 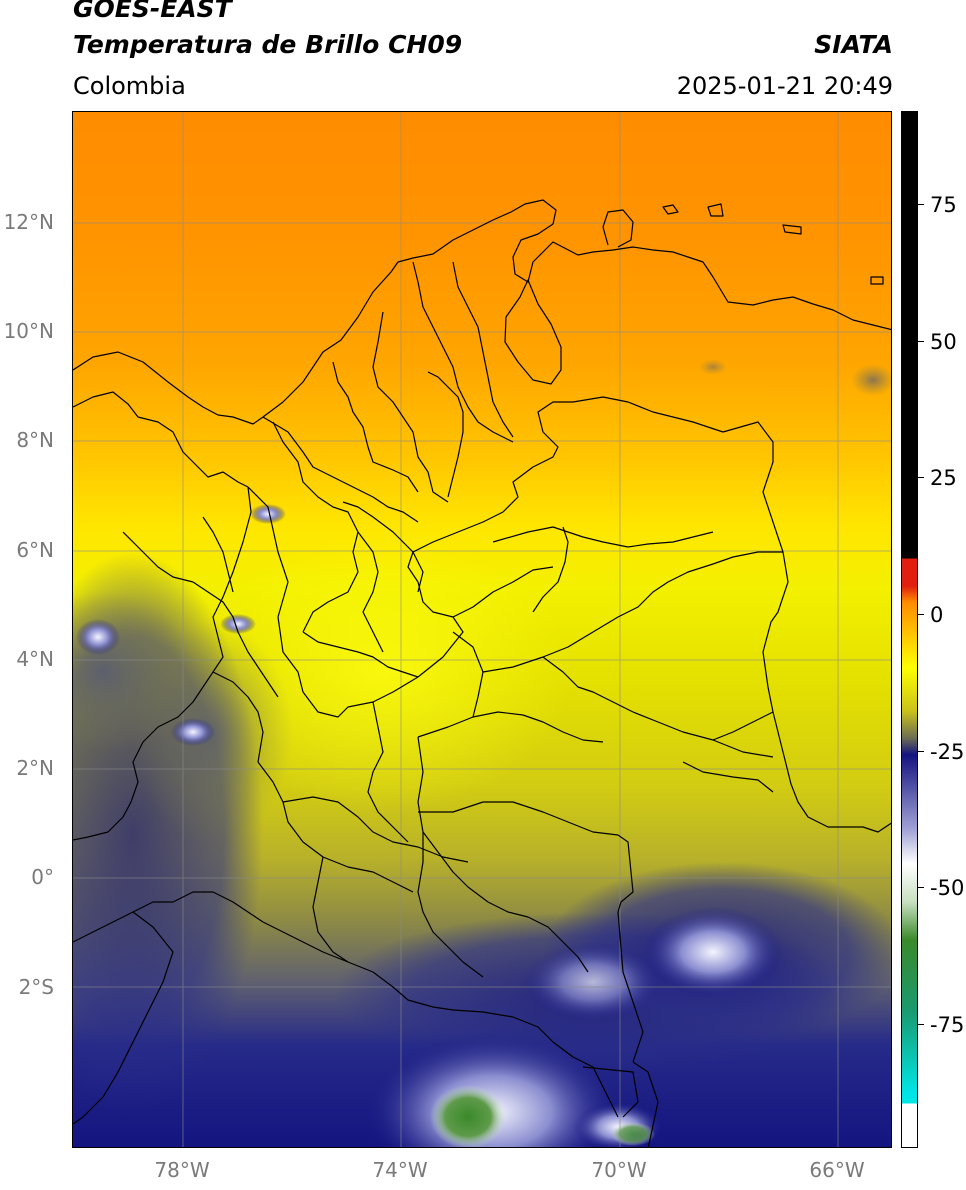 What do you see at coordinates (937, 615) in the screenshot?
I see `colorbar-label-0: 0` at bounding box center [937, 615].